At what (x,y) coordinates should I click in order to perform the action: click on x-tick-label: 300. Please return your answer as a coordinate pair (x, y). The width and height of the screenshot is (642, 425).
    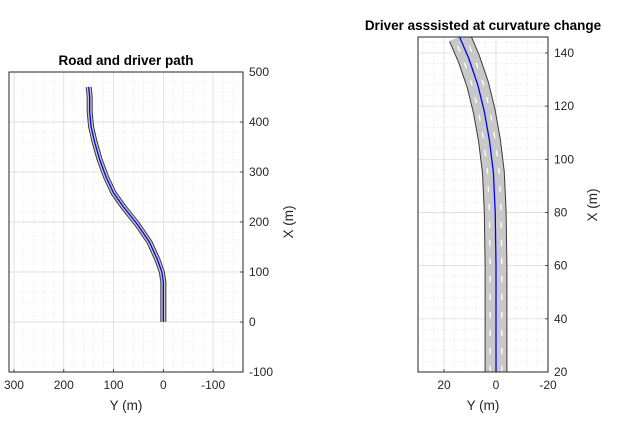
    Looking at the image, I should click on (14, 385).